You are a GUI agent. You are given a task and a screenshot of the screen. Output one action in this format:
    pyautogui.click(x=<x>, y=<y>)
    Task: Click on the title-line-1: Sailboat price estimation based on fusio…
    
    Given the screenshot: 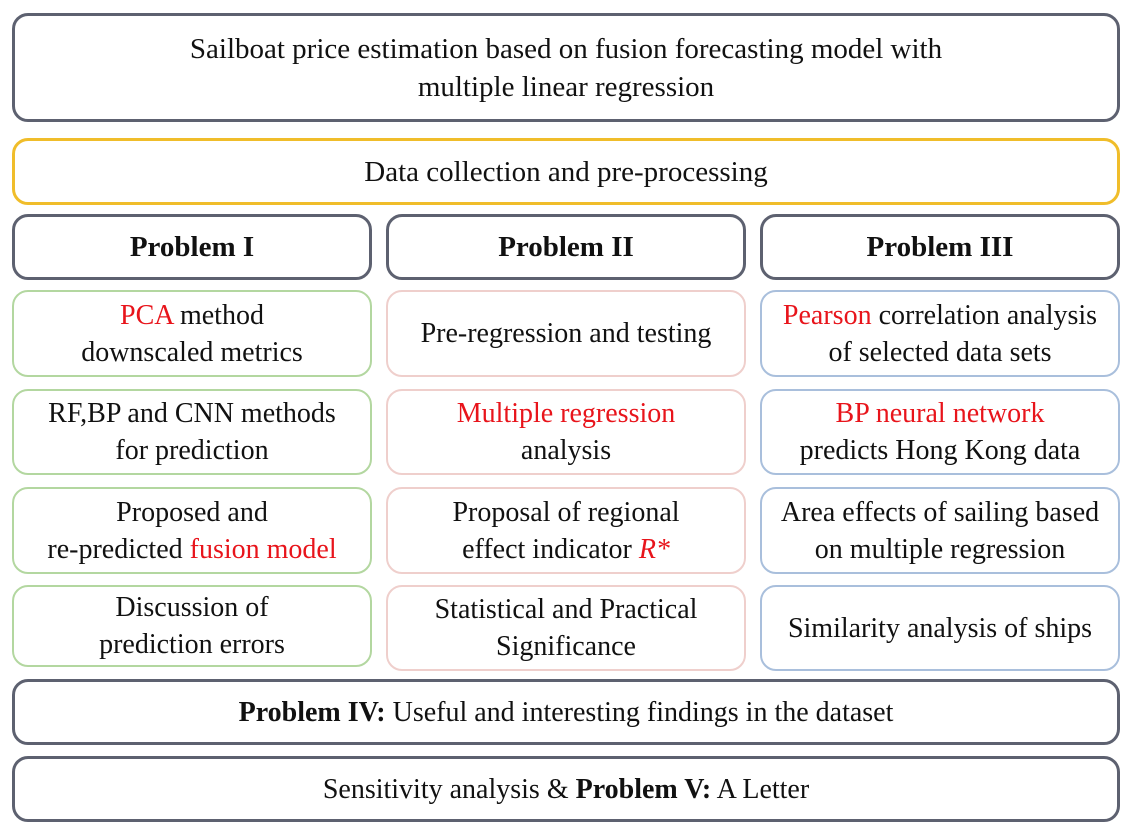 What is the action you would take?
    pyautogui.click(x=566, y=48)
    